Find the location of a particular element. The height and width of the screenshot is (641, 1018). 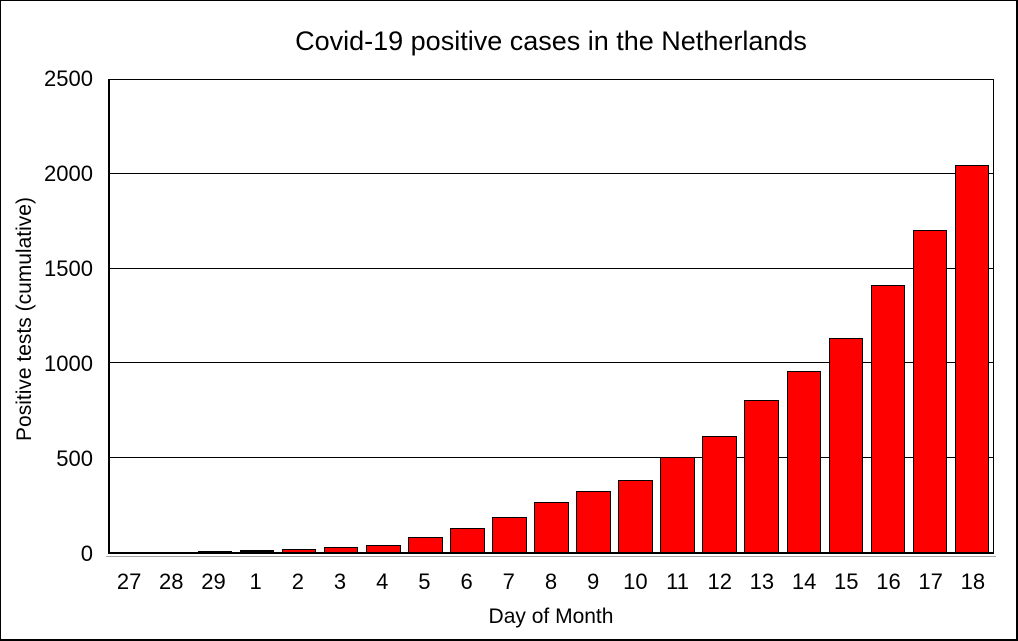

x-tick-label: 5 is located at coordinates (424, 581).